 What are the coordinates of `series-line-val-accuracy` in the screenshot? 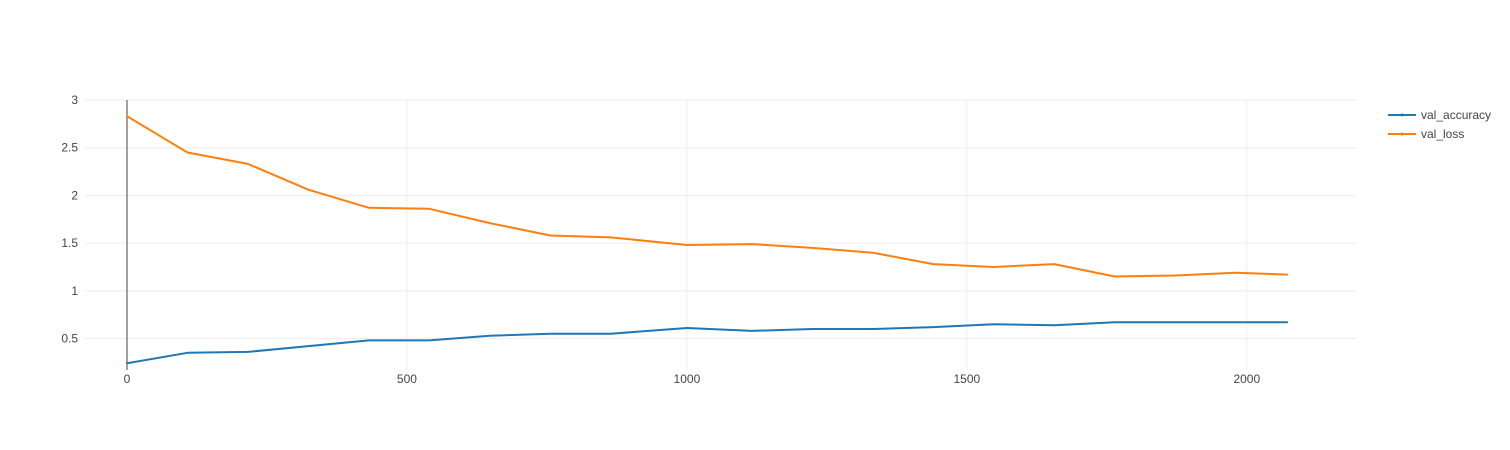 It's located at (707, 343).